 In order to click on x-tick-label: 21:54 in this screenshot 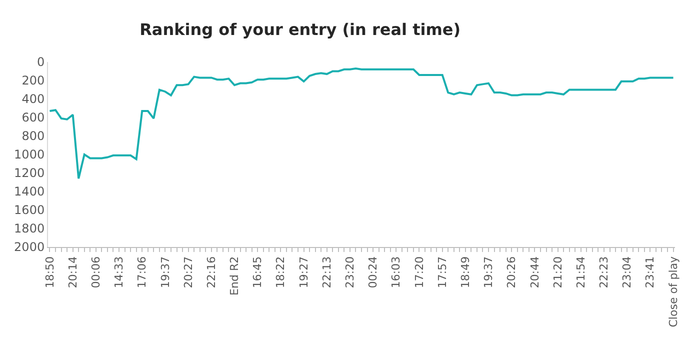, I will do `click(581, 272)`.